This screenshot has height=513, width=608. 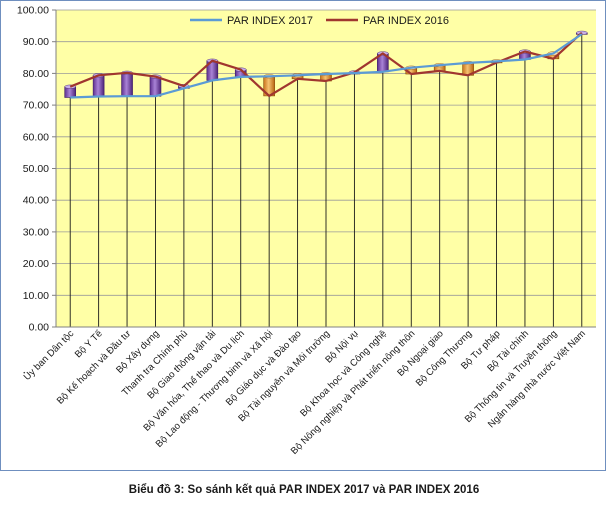 I want to click on y-tick-label: 100.00, so click(x=33, y=11).